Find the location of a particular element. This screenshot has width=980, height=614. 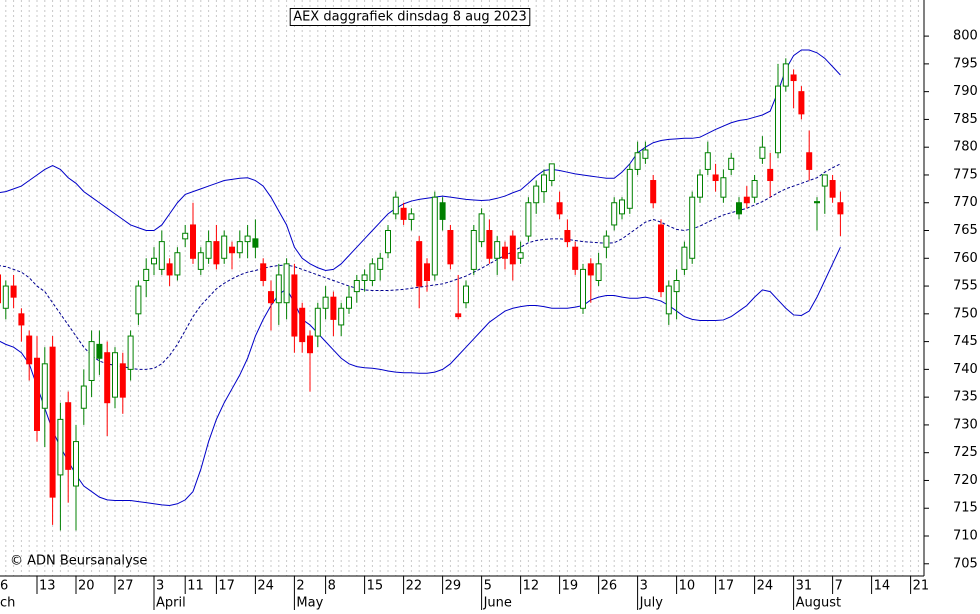

month-label: June is located at coordinates (497, 603).